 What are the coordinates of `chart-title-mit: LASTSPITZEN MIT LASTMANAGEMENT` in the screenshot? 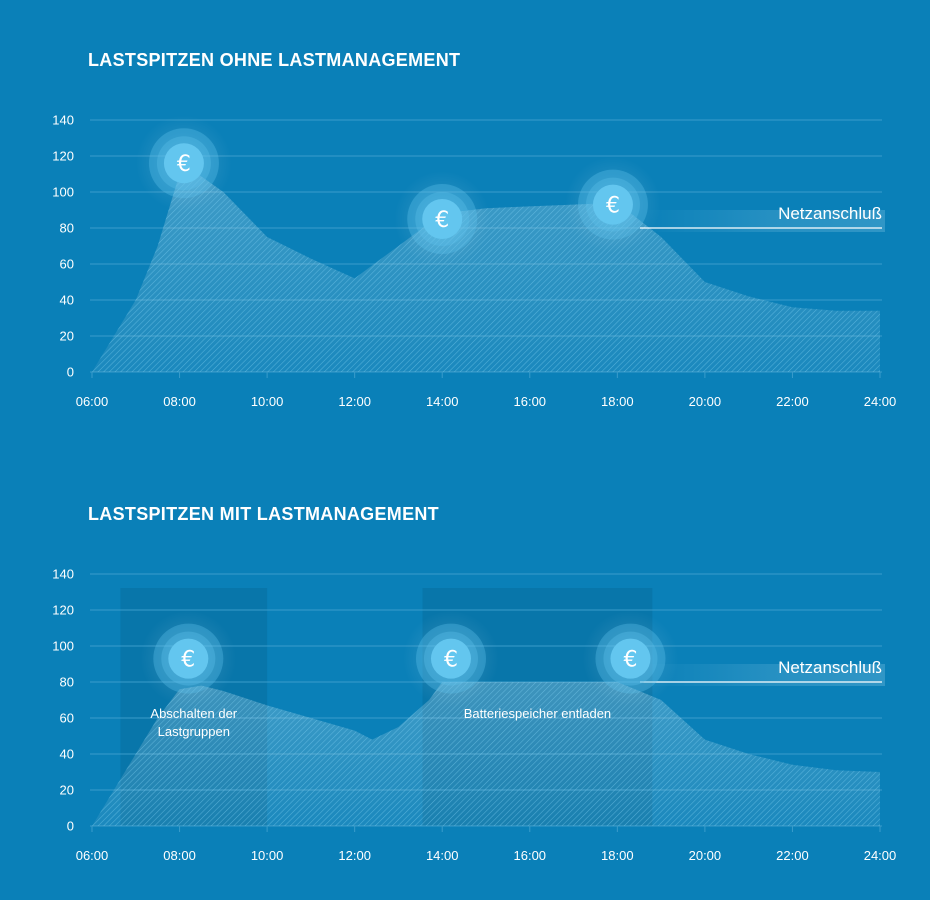 It's located at (263, 514).